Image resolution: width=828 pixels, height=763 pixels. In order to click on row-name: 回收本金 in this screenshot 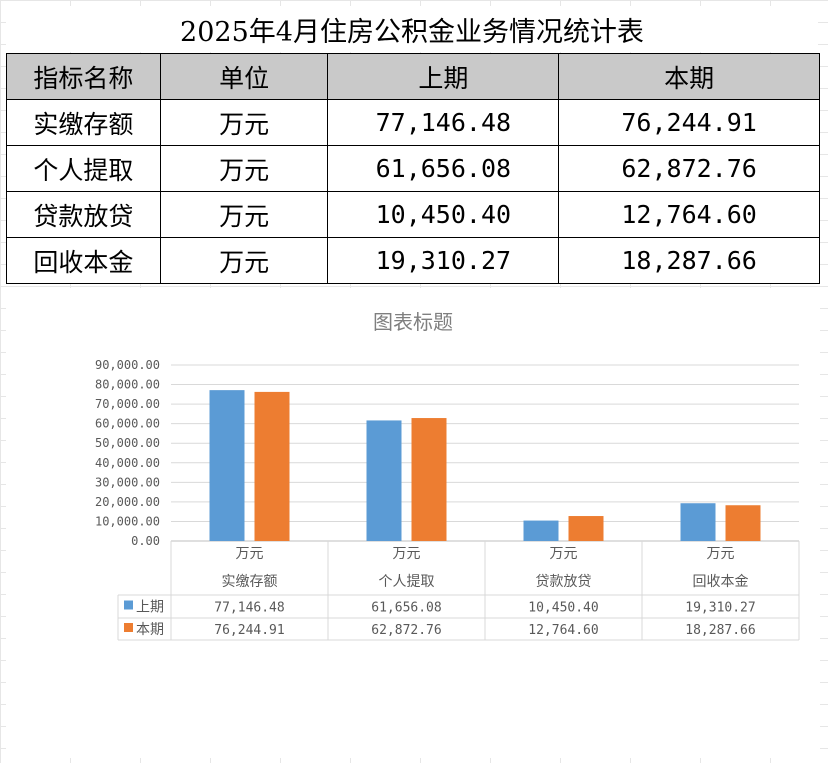, I will do `click(83, 260)`.